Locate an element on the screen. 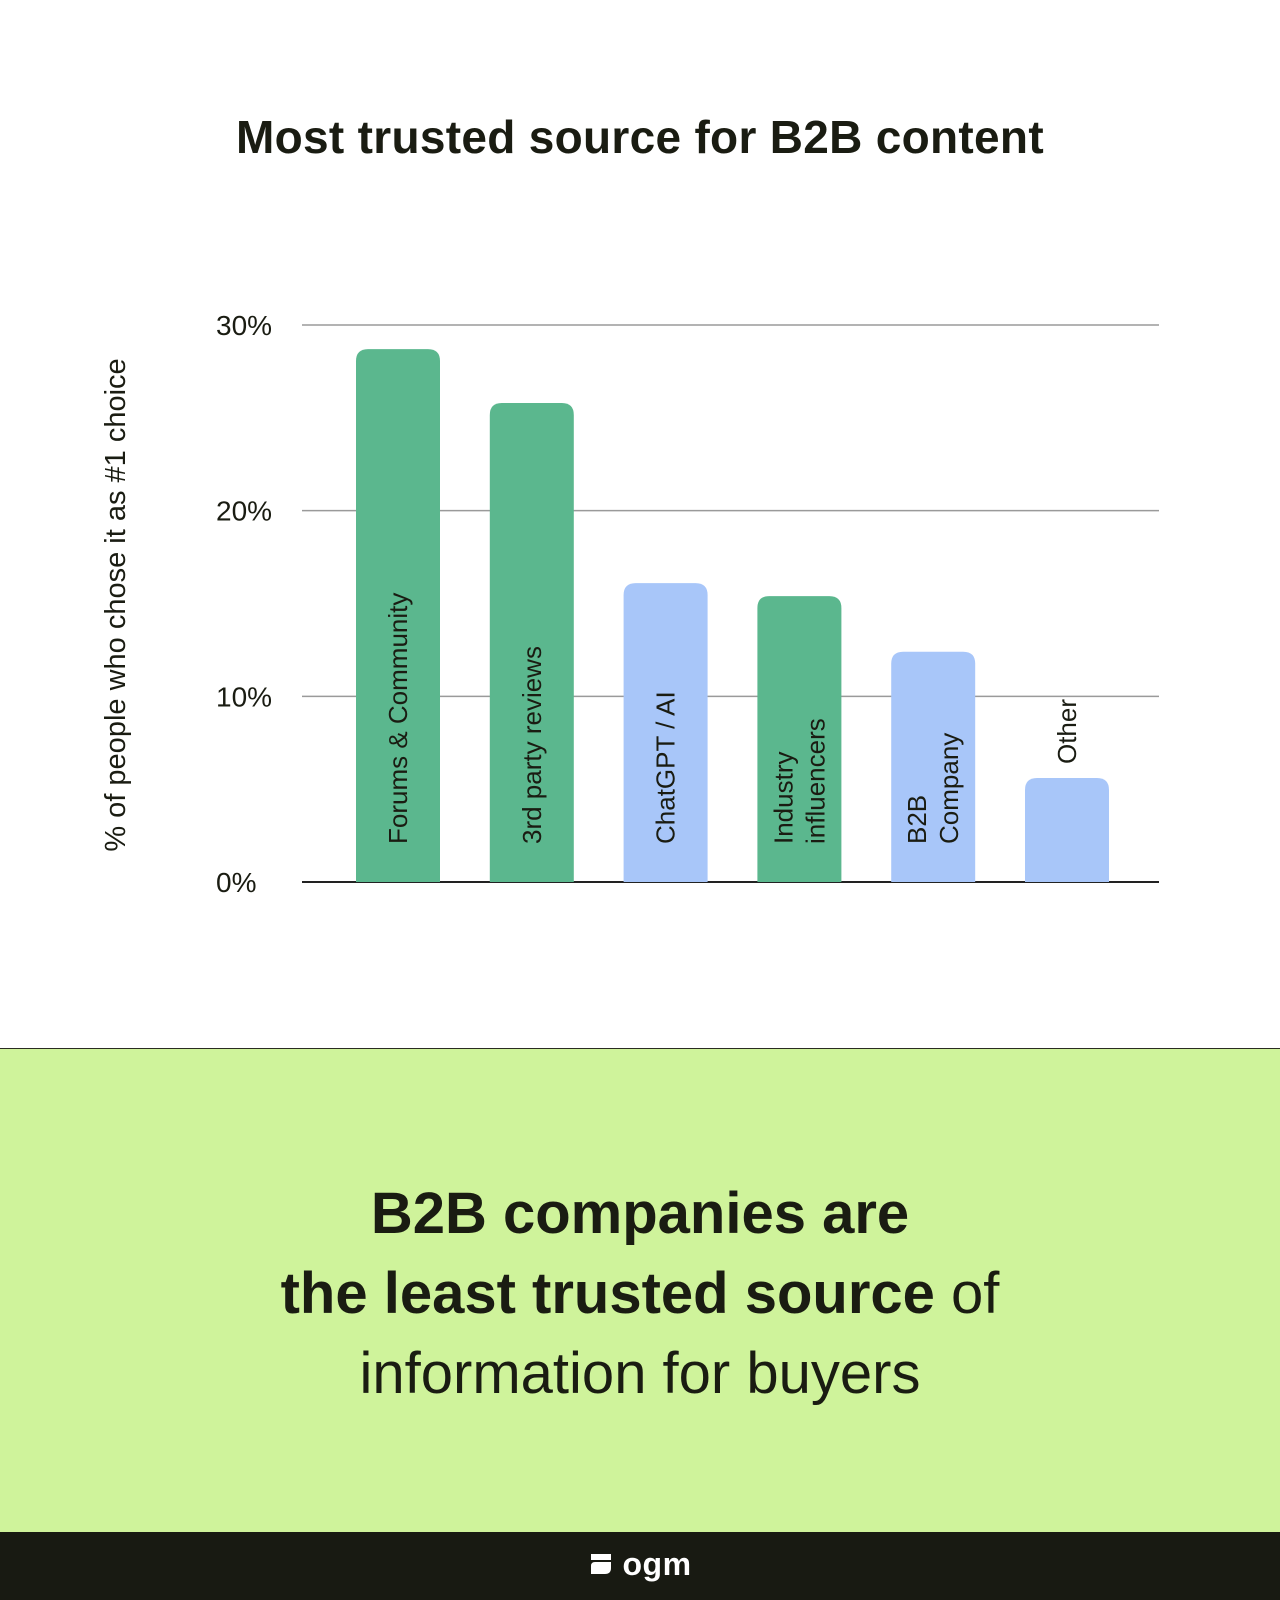  ogm-logo-text: ogm is located at coordinates (657, 1564).